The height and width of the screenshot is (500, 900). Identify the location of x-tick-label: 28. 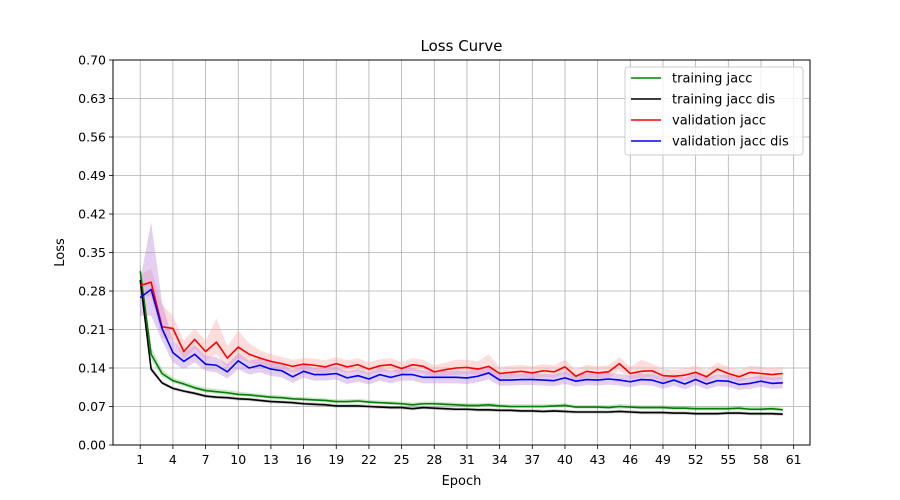
(434, 459).